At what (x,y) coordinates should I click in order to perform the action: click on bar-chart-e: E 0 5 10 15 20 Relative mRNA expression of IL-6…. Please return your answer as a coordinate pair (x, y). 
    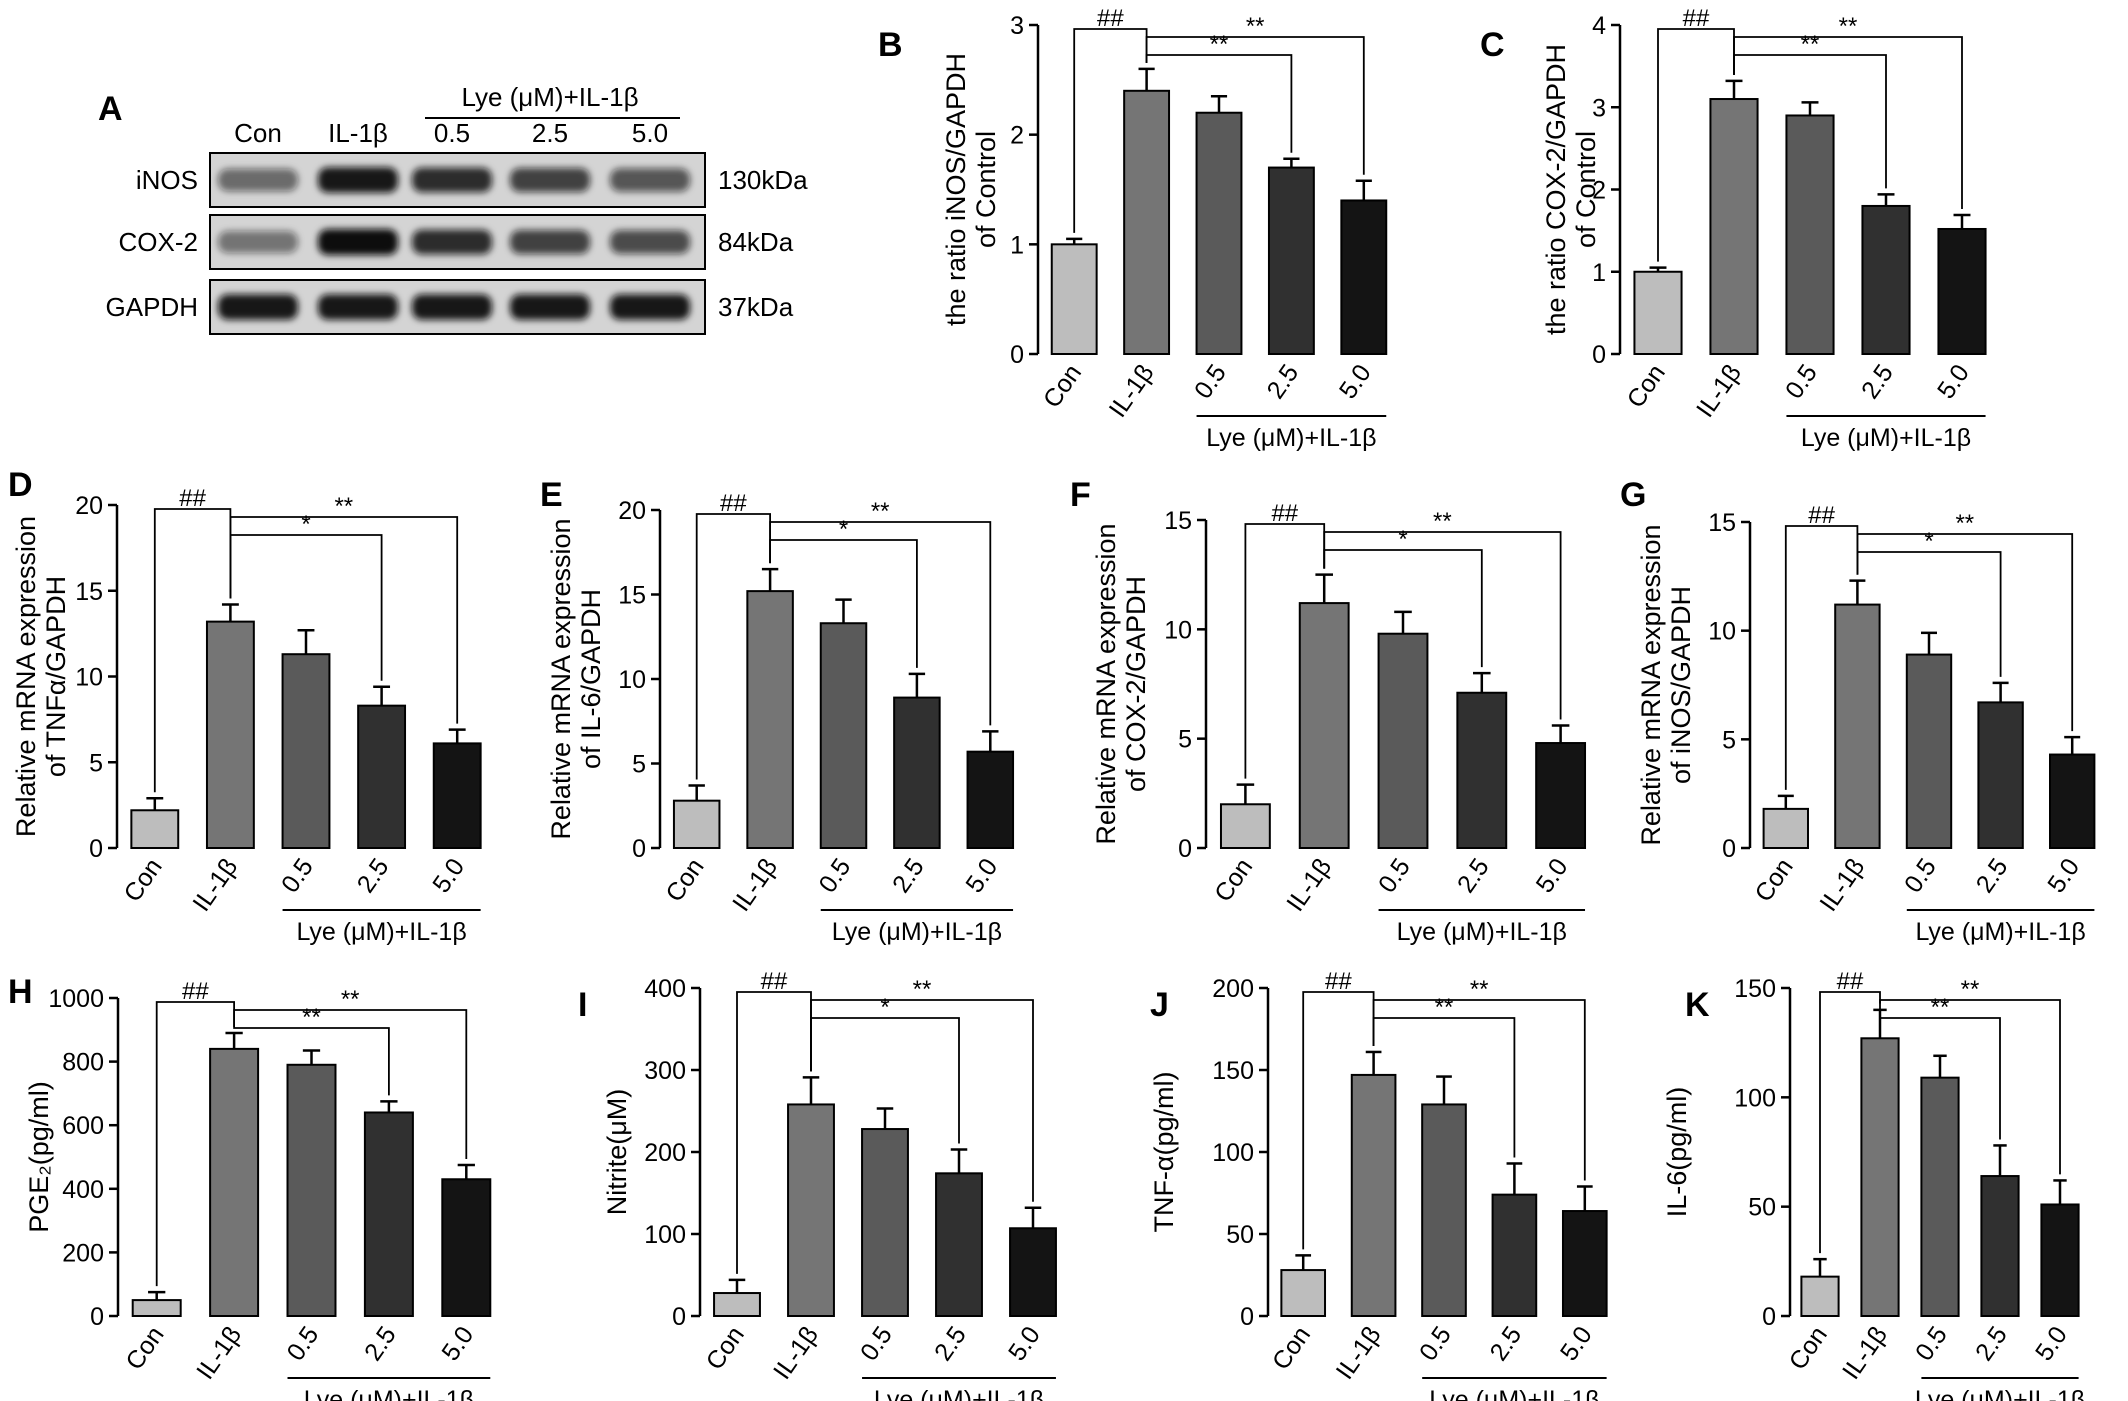
    Looking at the image, I should click on (777, 711).